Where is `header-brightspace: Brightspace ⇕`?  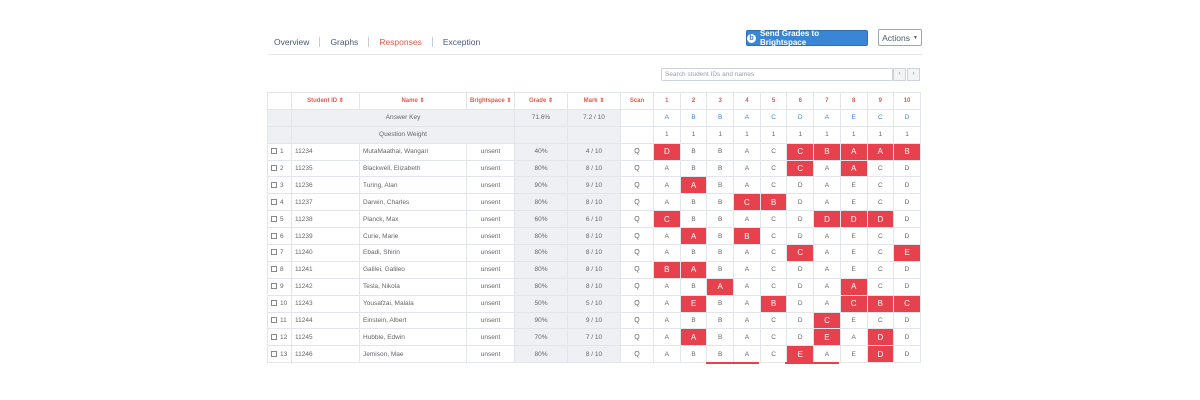 header-brightspace: Brightspace ⇕ is located at coordinates (490, 101).